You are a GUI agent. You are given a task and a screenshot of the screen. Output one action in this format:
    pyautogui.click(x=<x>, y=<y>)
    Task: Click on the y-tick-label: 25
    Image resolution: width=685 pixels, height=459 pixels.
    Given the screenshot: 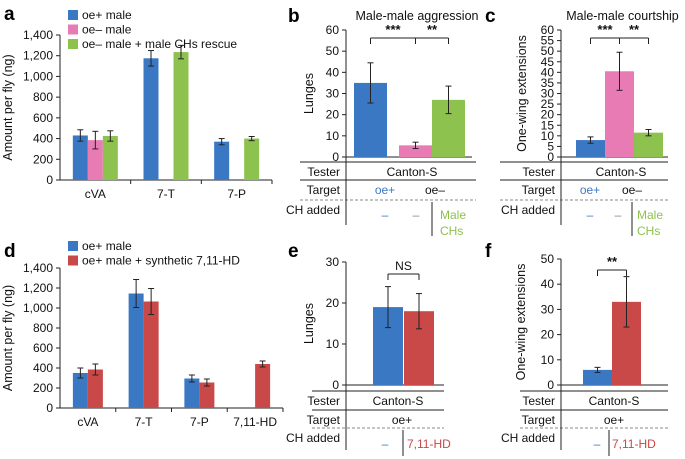 What is the action you would take?
    pyautogui.click(x=548, y=104)
    